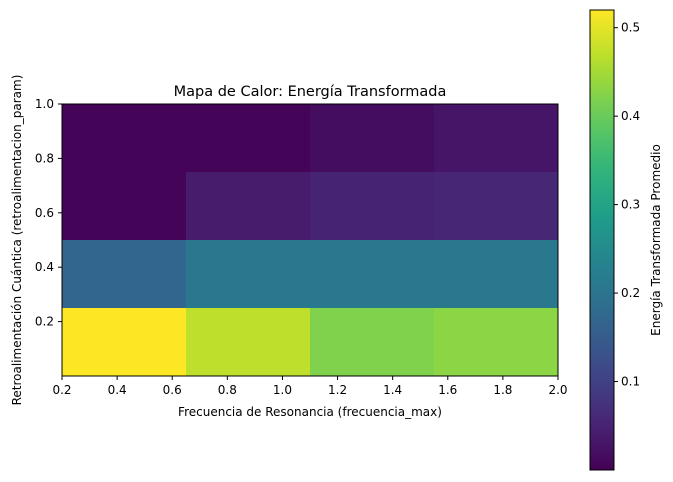 The height and width of the screenshot is (482, 673). I want to click on colorbar-tick-label: 0.1, so click(630, 382).